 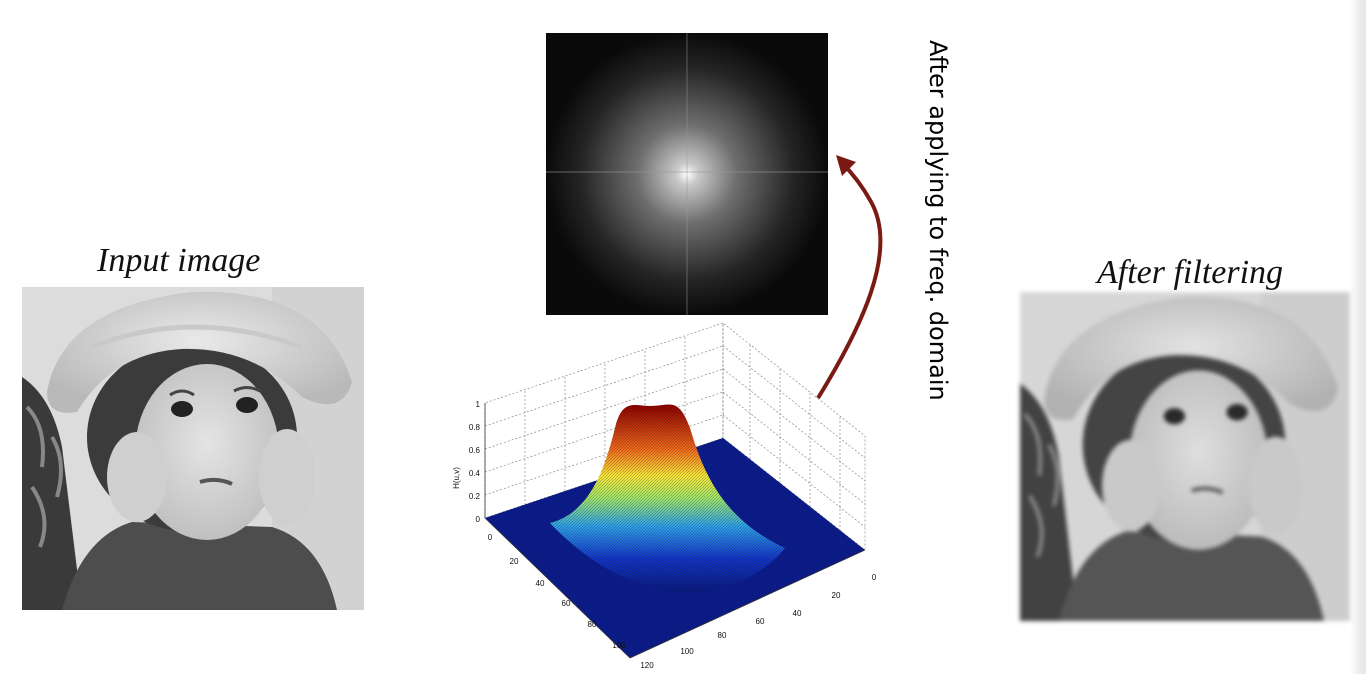 What do you see at coordinates (687, 174) in the screenshot?
I see `frequency-spectrum-image` at bounding box center [687, 174].